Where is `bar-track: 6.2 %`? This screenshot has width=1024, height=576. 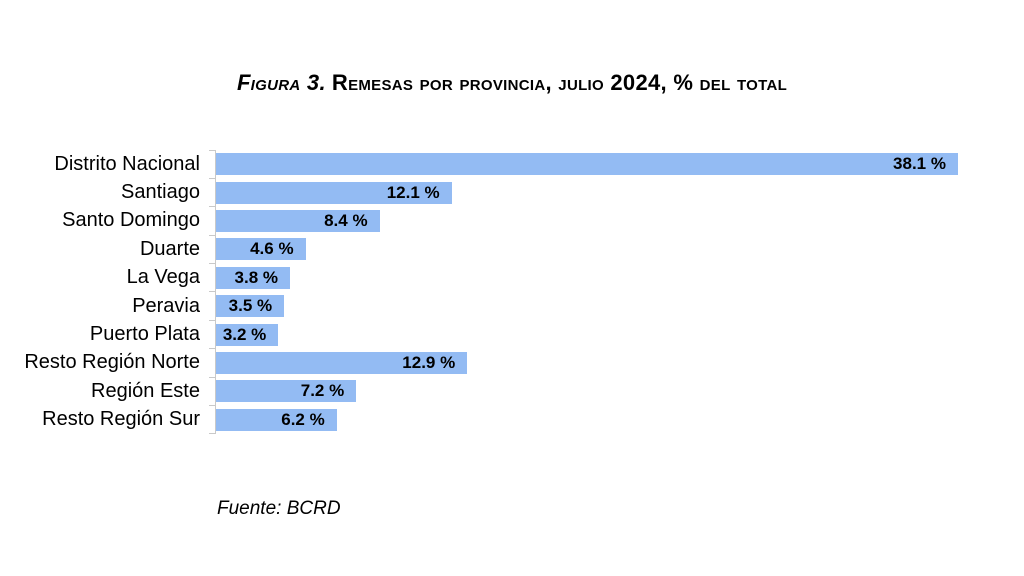 bar-track: 6.2 % is located at coordinates (602, 419).